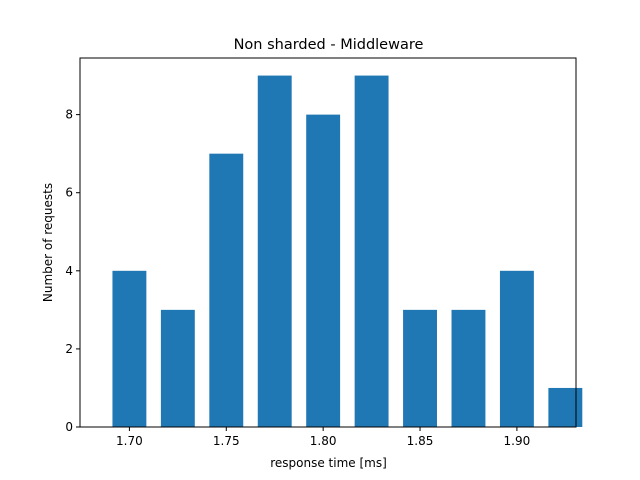 This screenshot has width=640, height=480. I want to click on x-axis: 1.70 1.75 1.80 1.85 1.90, so click(323, 437).